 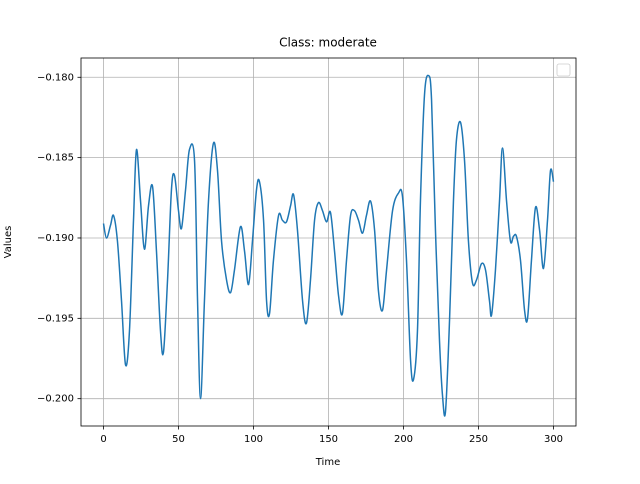 I want to click on y-tick-label: −0.190, so click(x=55, y=238).